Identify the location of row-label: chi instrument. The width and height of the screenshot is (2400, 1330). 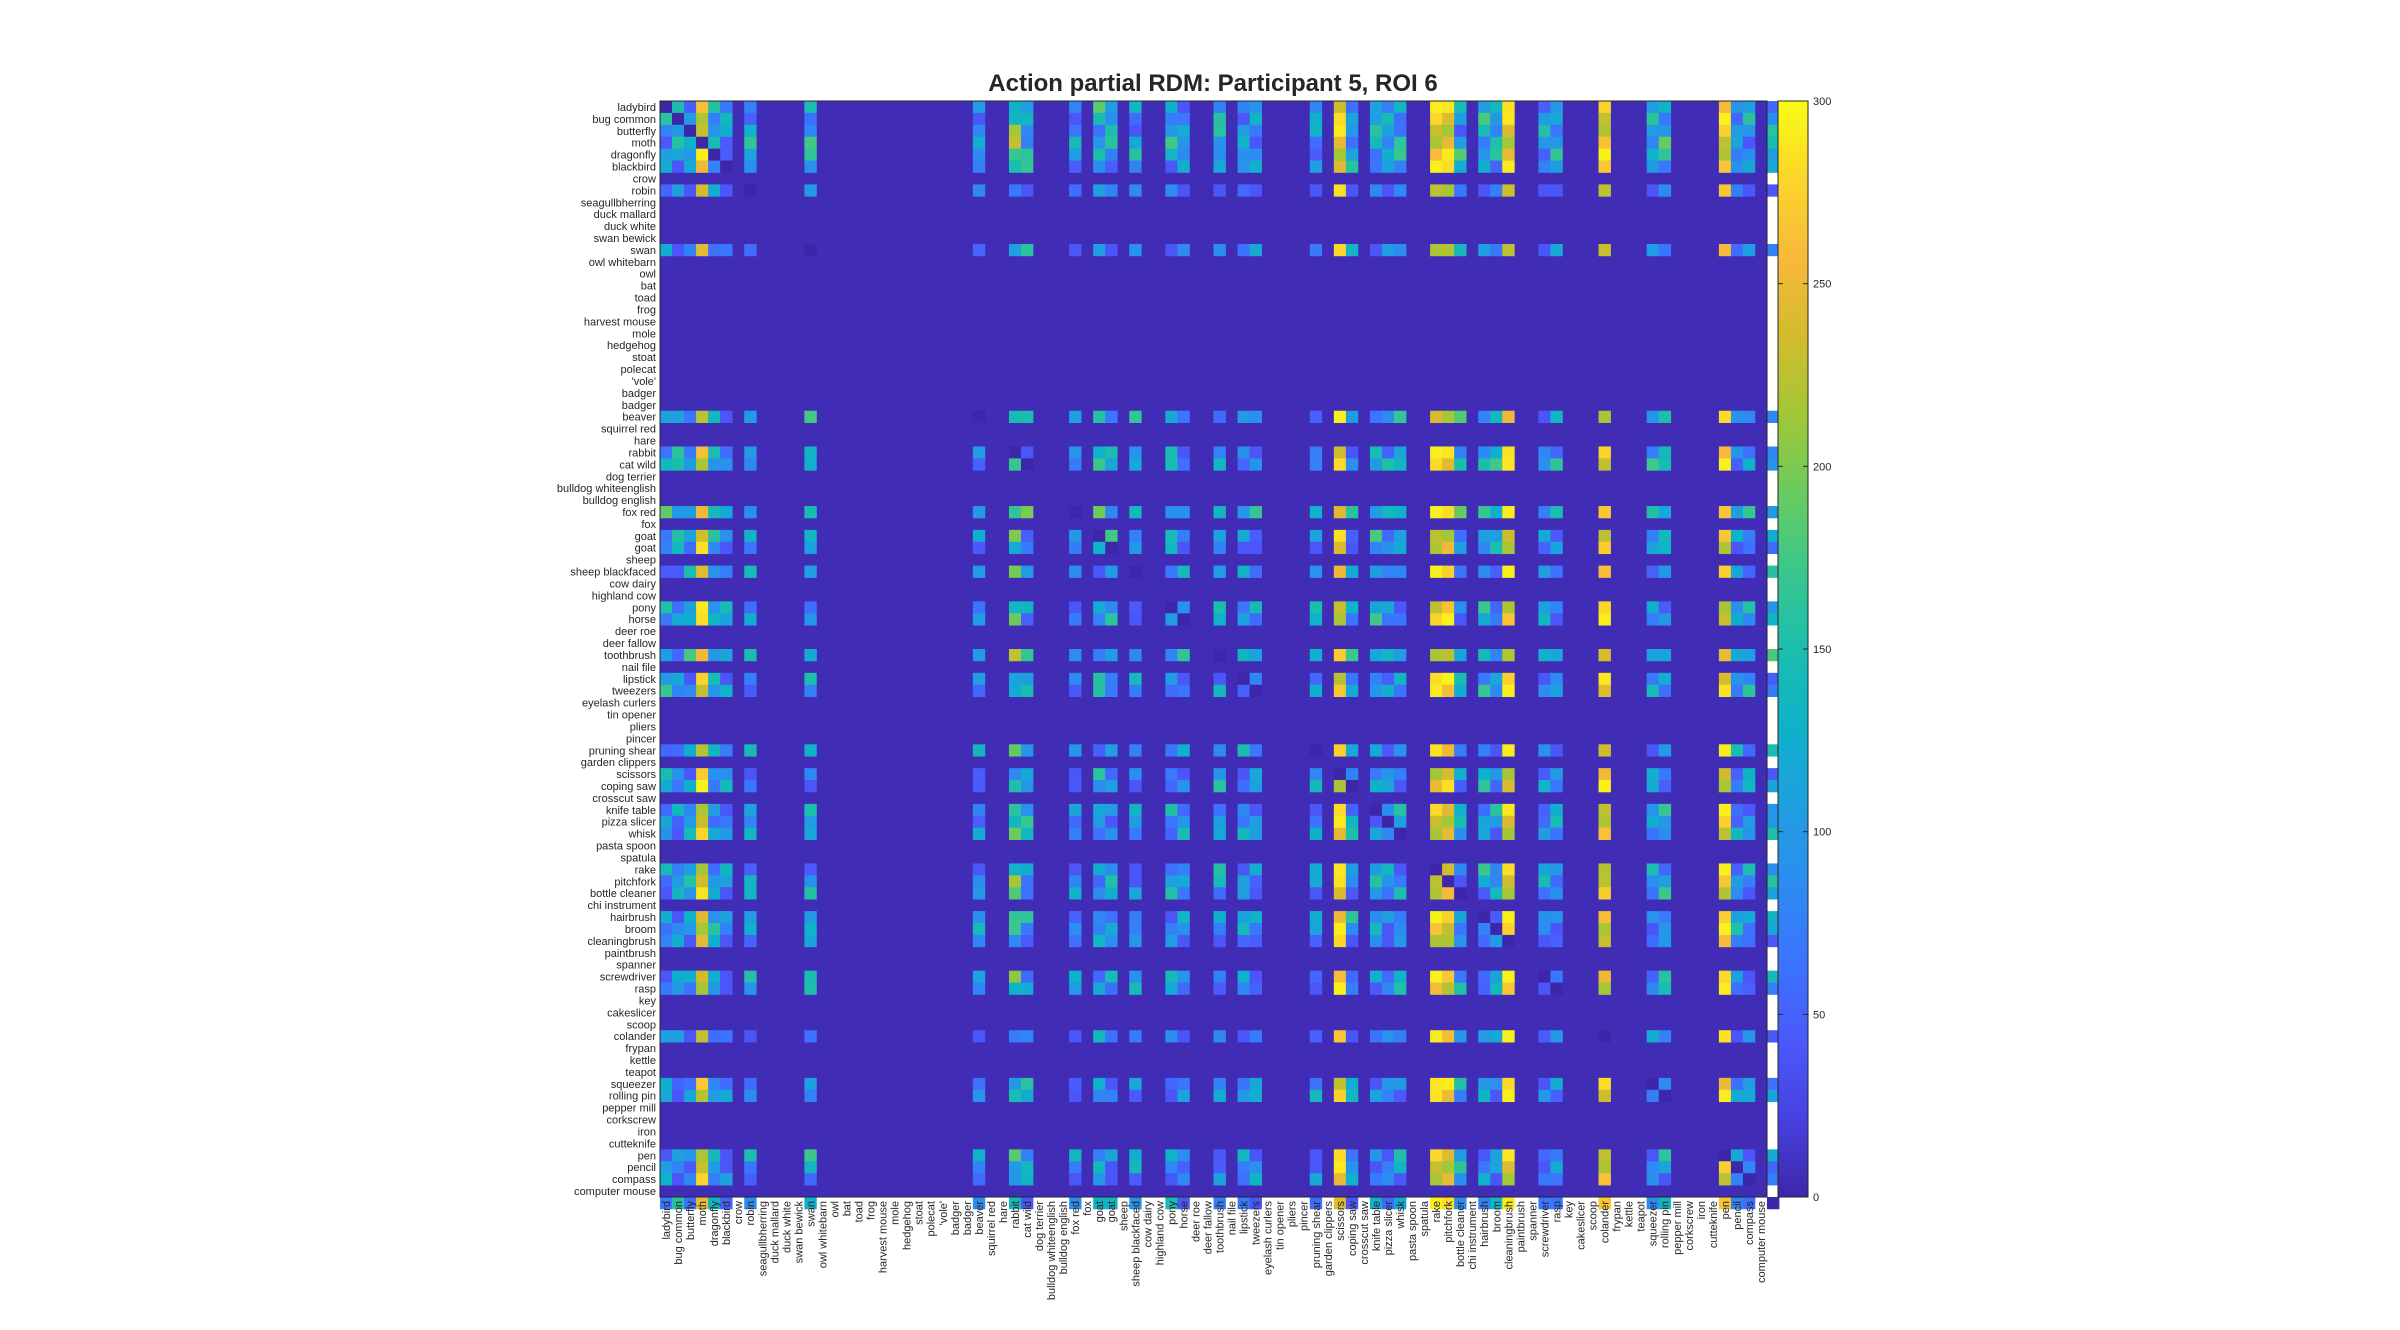
(622, 906).